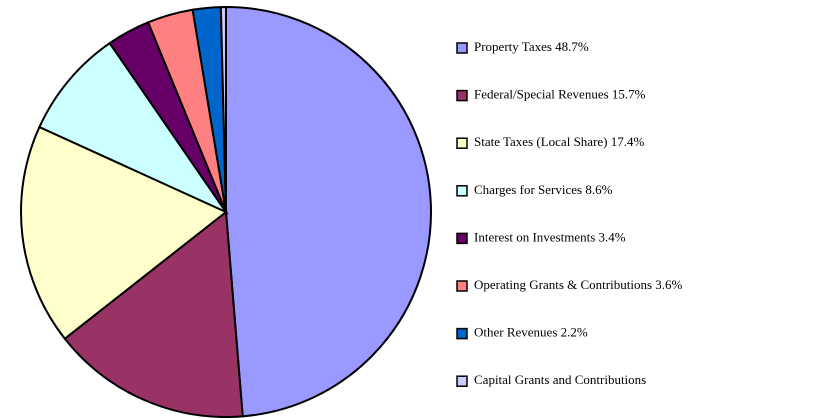 This screenshot has width=840, height=418. Describe the element at coordinates (543, 189) in the screenshot. I see `legend-label: Charges for Services 8.6%` at that location.